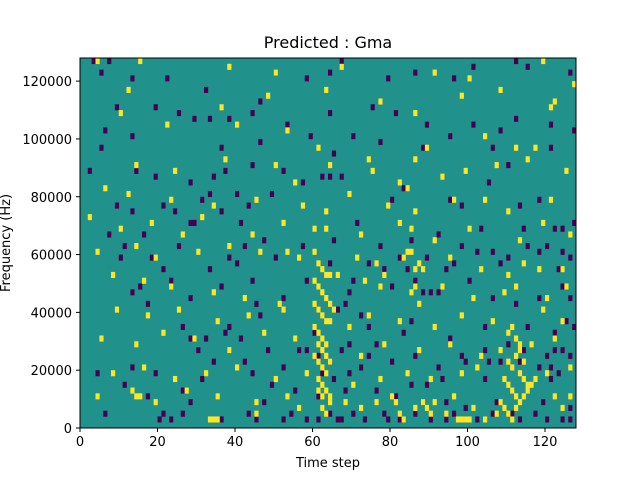 This screenshot has height=480, width=640. I want to click on y-tick-label: 20000, so click(51, 371).